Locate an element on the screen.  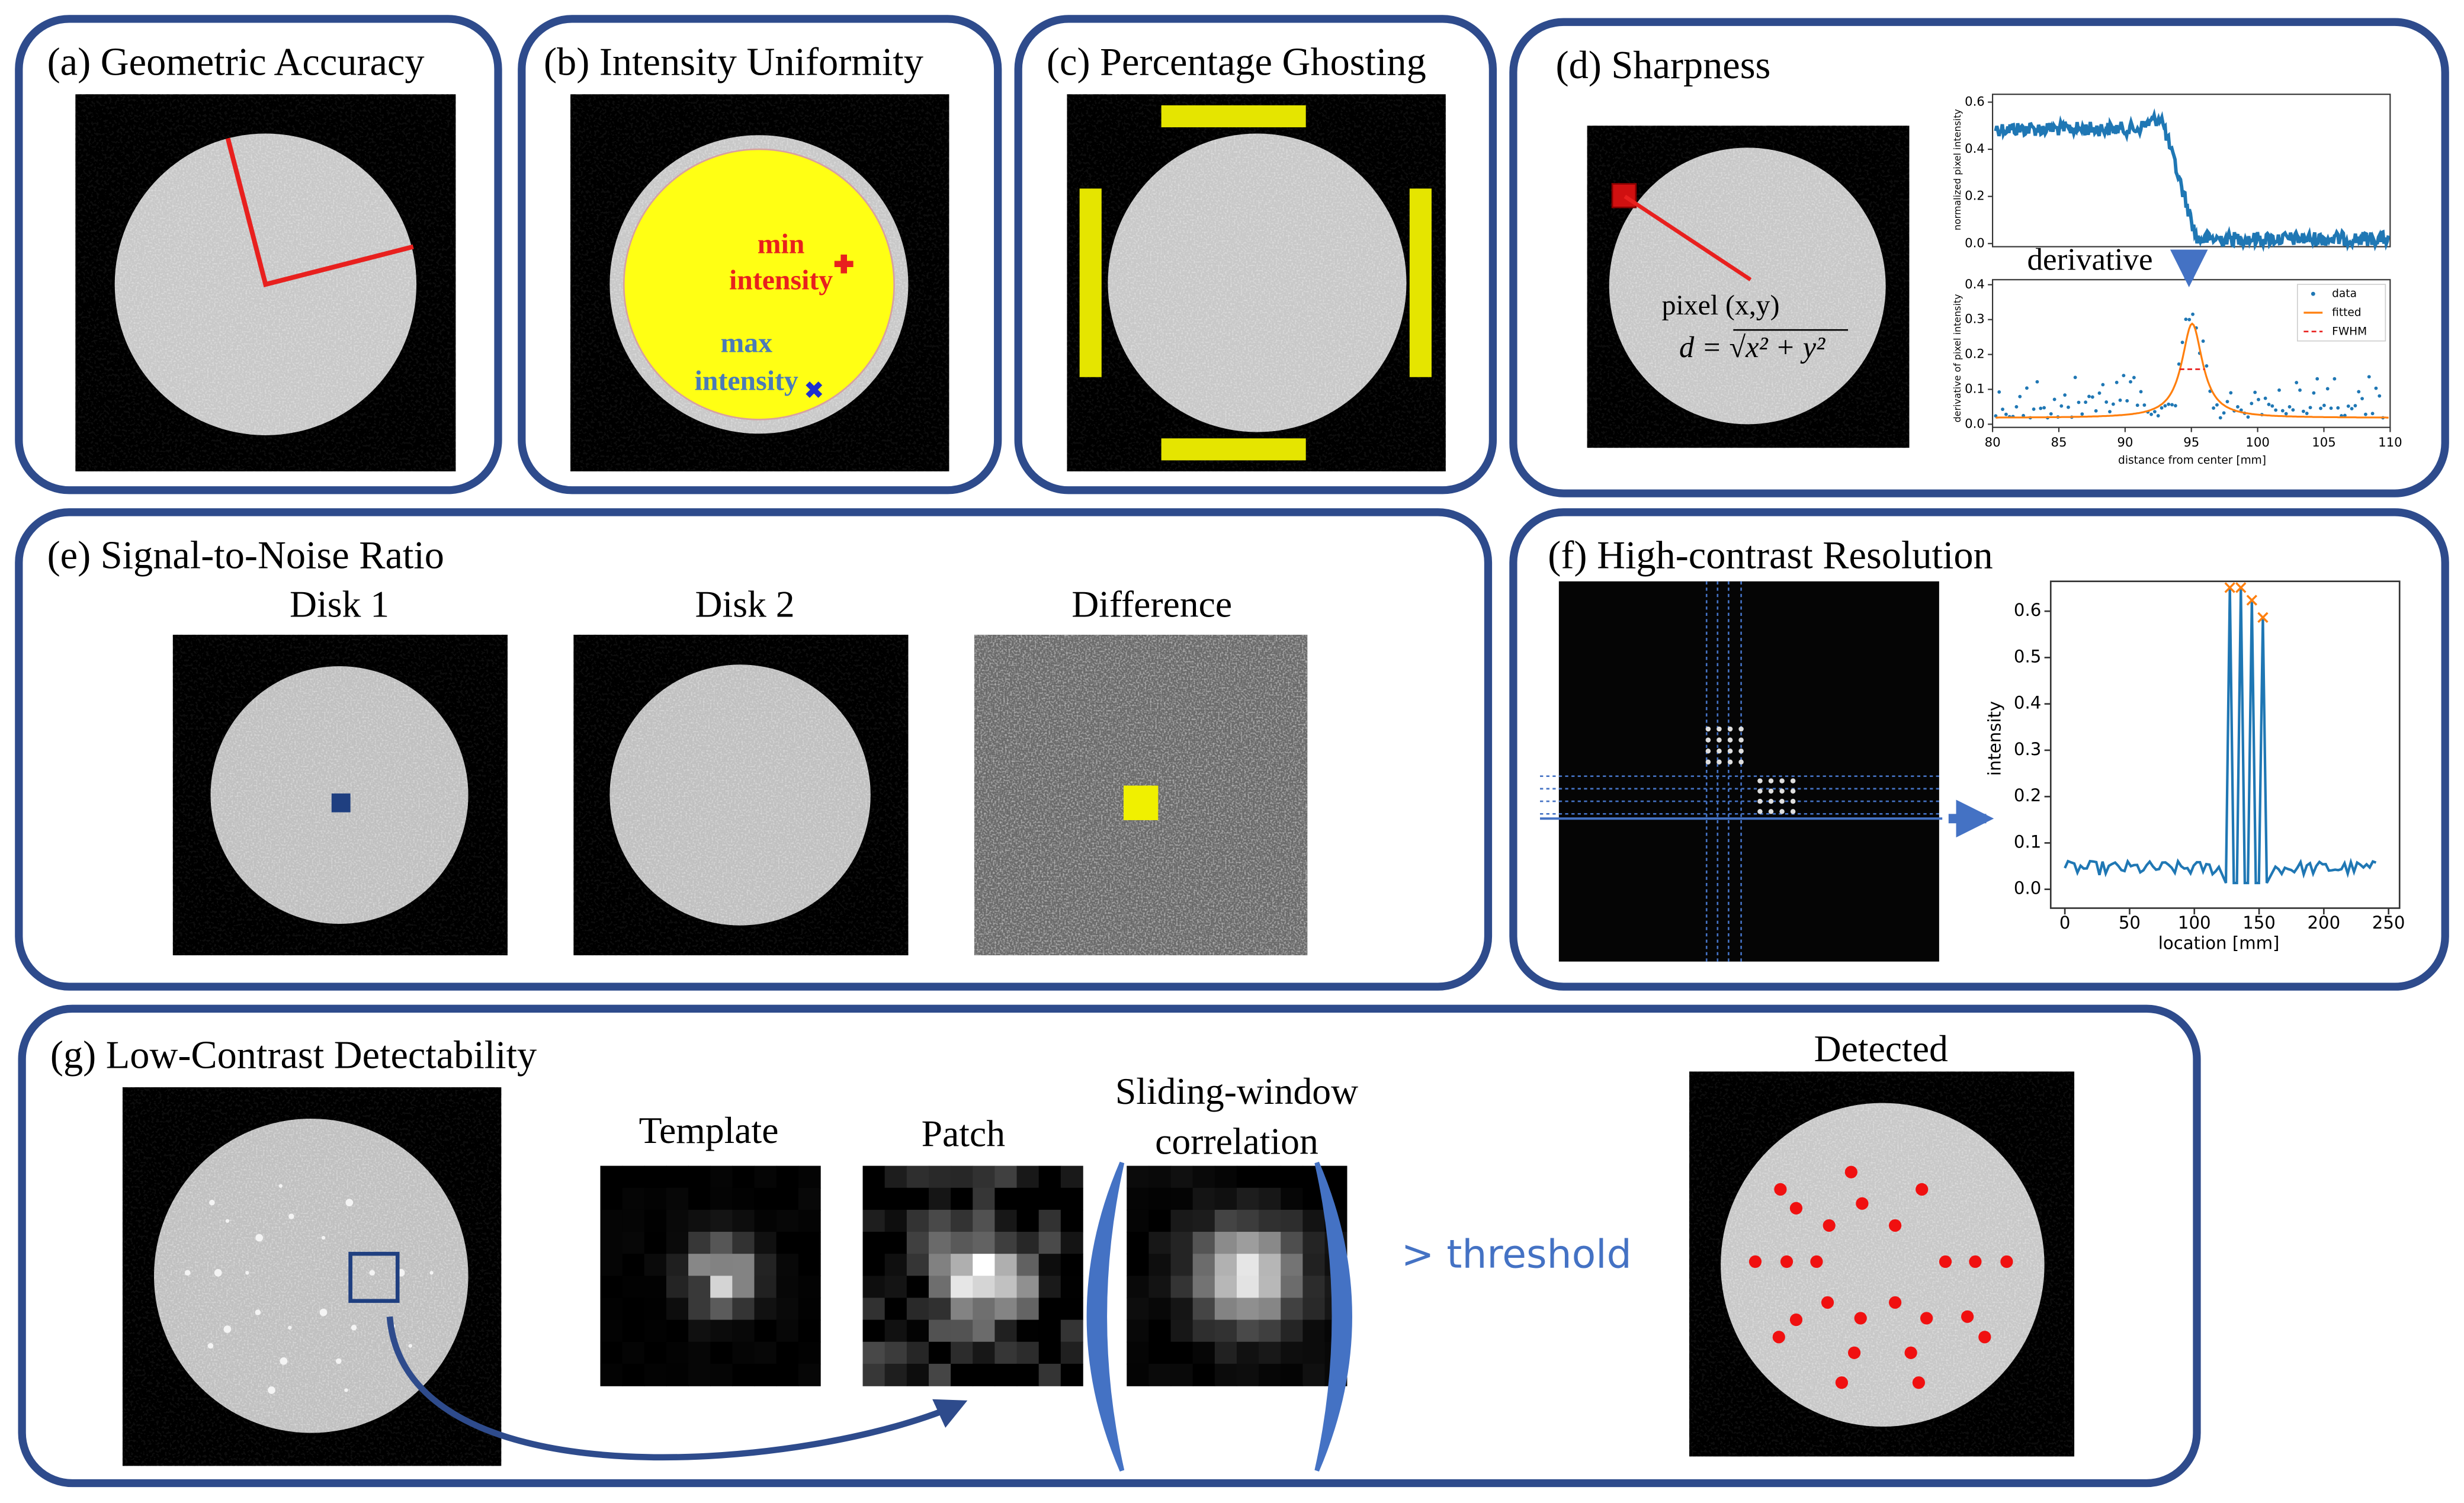
patch-box is located at coordinates (374, 1277).